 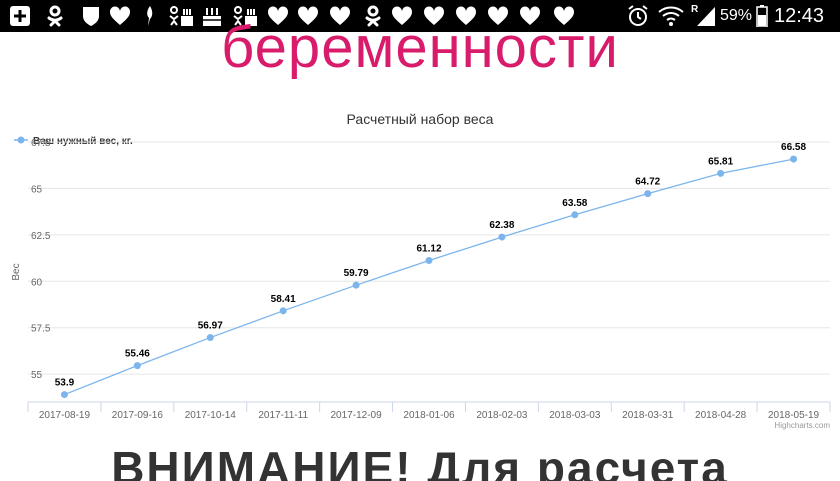 What do you see at coordinates (762, 16) in the screenshot?
I see `battery-icon` at bounding box center [762, 16].